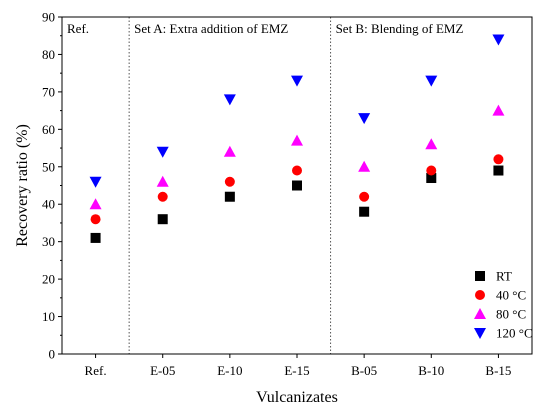  Describe the element at coordinates (48, 129) in the screenshot. I see `y-tick-label: 60` at that location.